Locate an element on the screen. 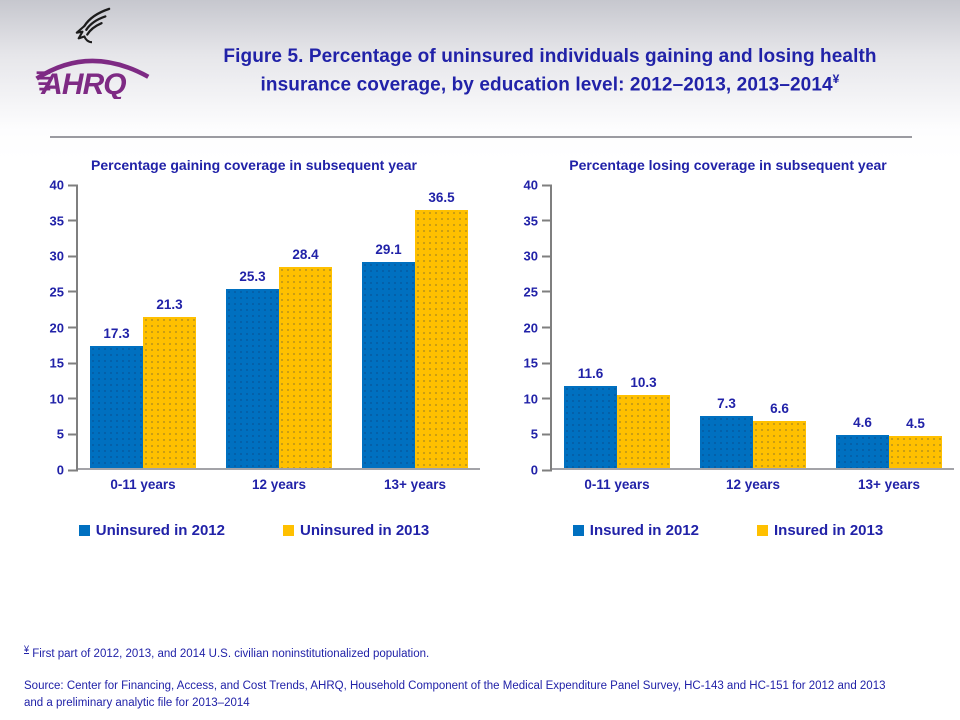  y-axis-tick: 15 is located at coordinates (533, 363).